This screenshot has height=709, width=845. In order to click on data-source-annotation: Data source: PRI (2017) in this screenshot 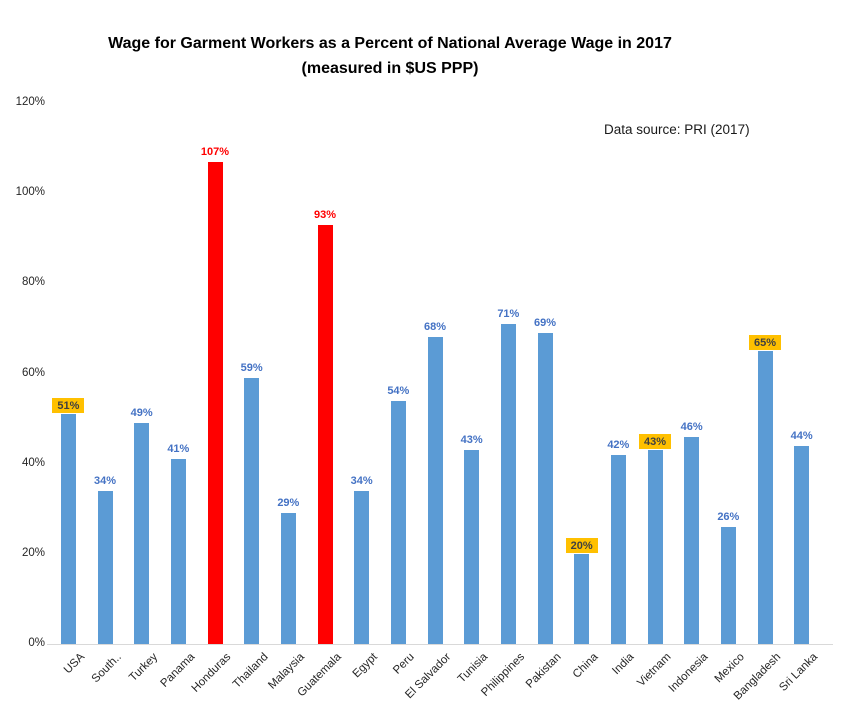, I will do `click(677, 129)`.